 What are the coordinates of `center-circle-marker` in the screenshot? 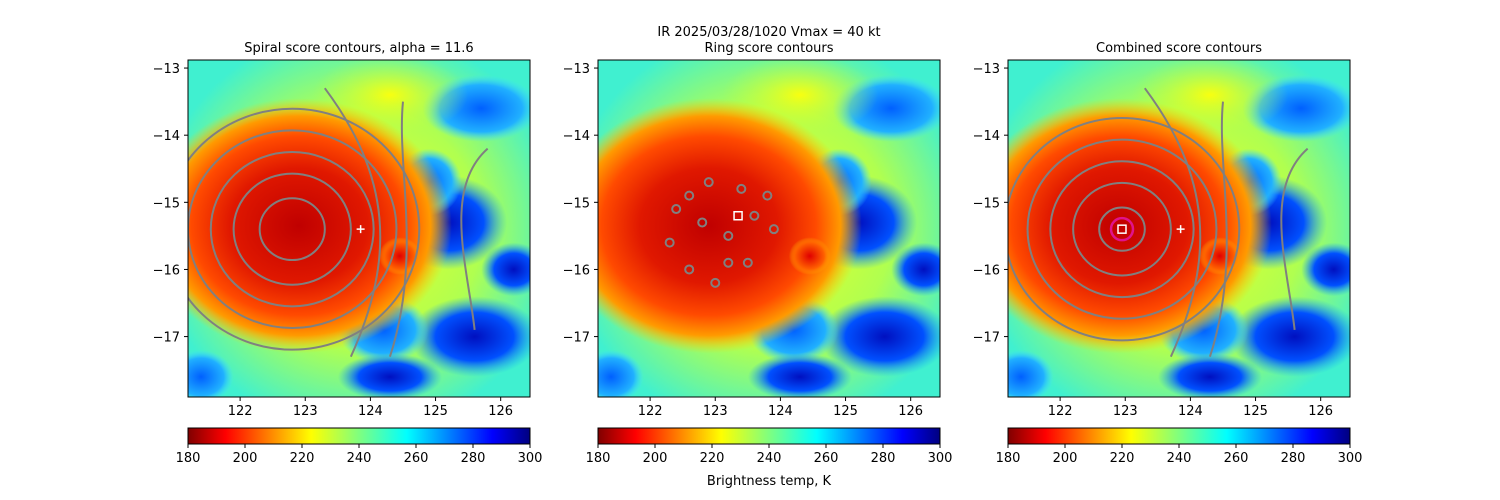 It's located at (1122, 229).